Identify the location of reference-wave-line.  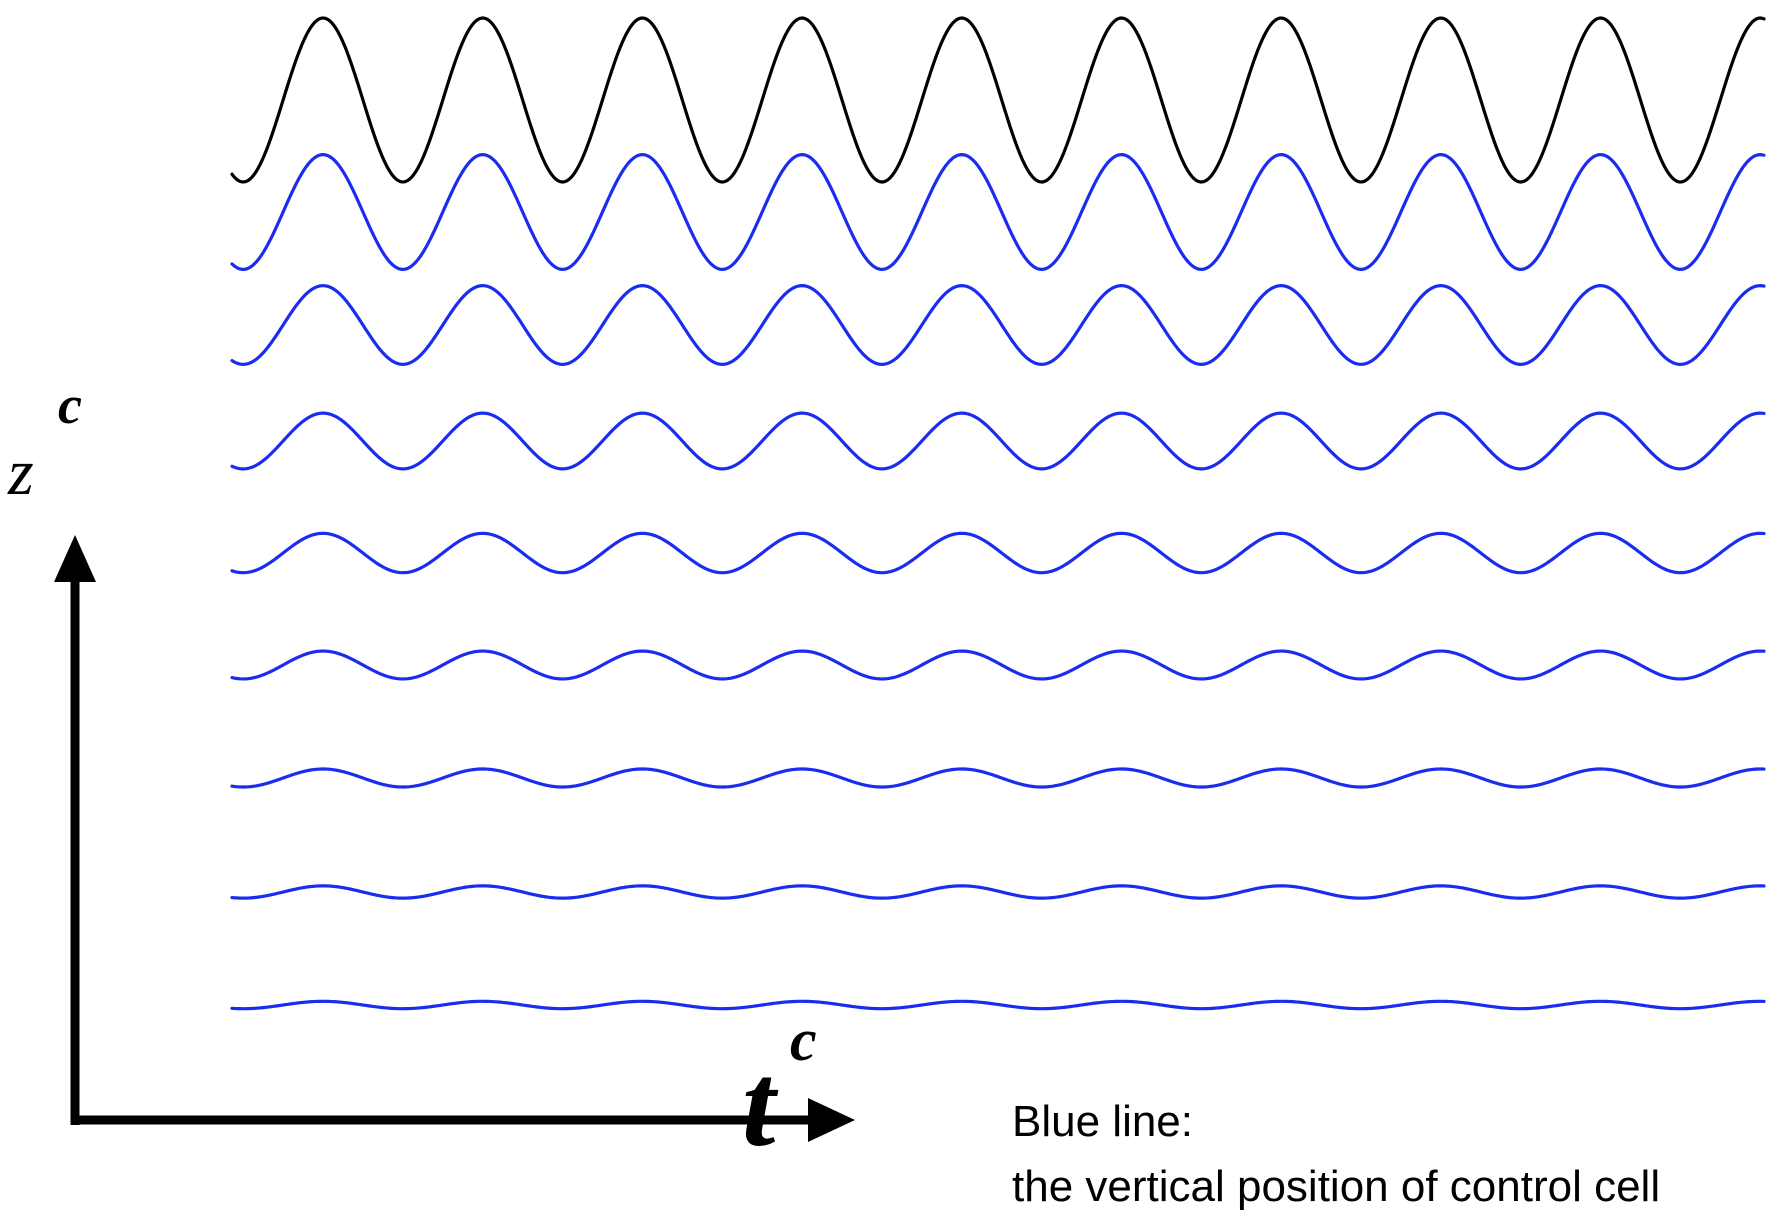
(998, 100).